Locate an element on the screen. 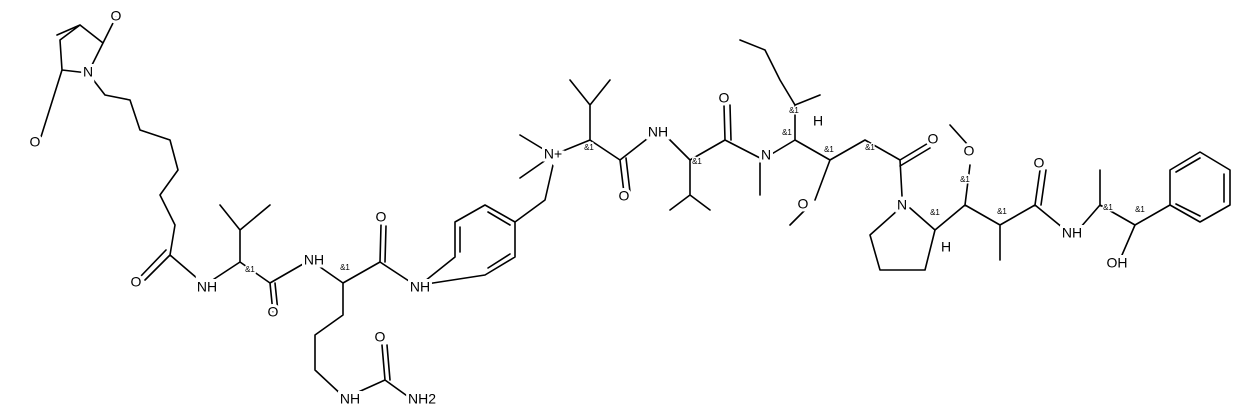 The image size is (1248, 419). atom-label: N+ is located at coordinates (553, 154).